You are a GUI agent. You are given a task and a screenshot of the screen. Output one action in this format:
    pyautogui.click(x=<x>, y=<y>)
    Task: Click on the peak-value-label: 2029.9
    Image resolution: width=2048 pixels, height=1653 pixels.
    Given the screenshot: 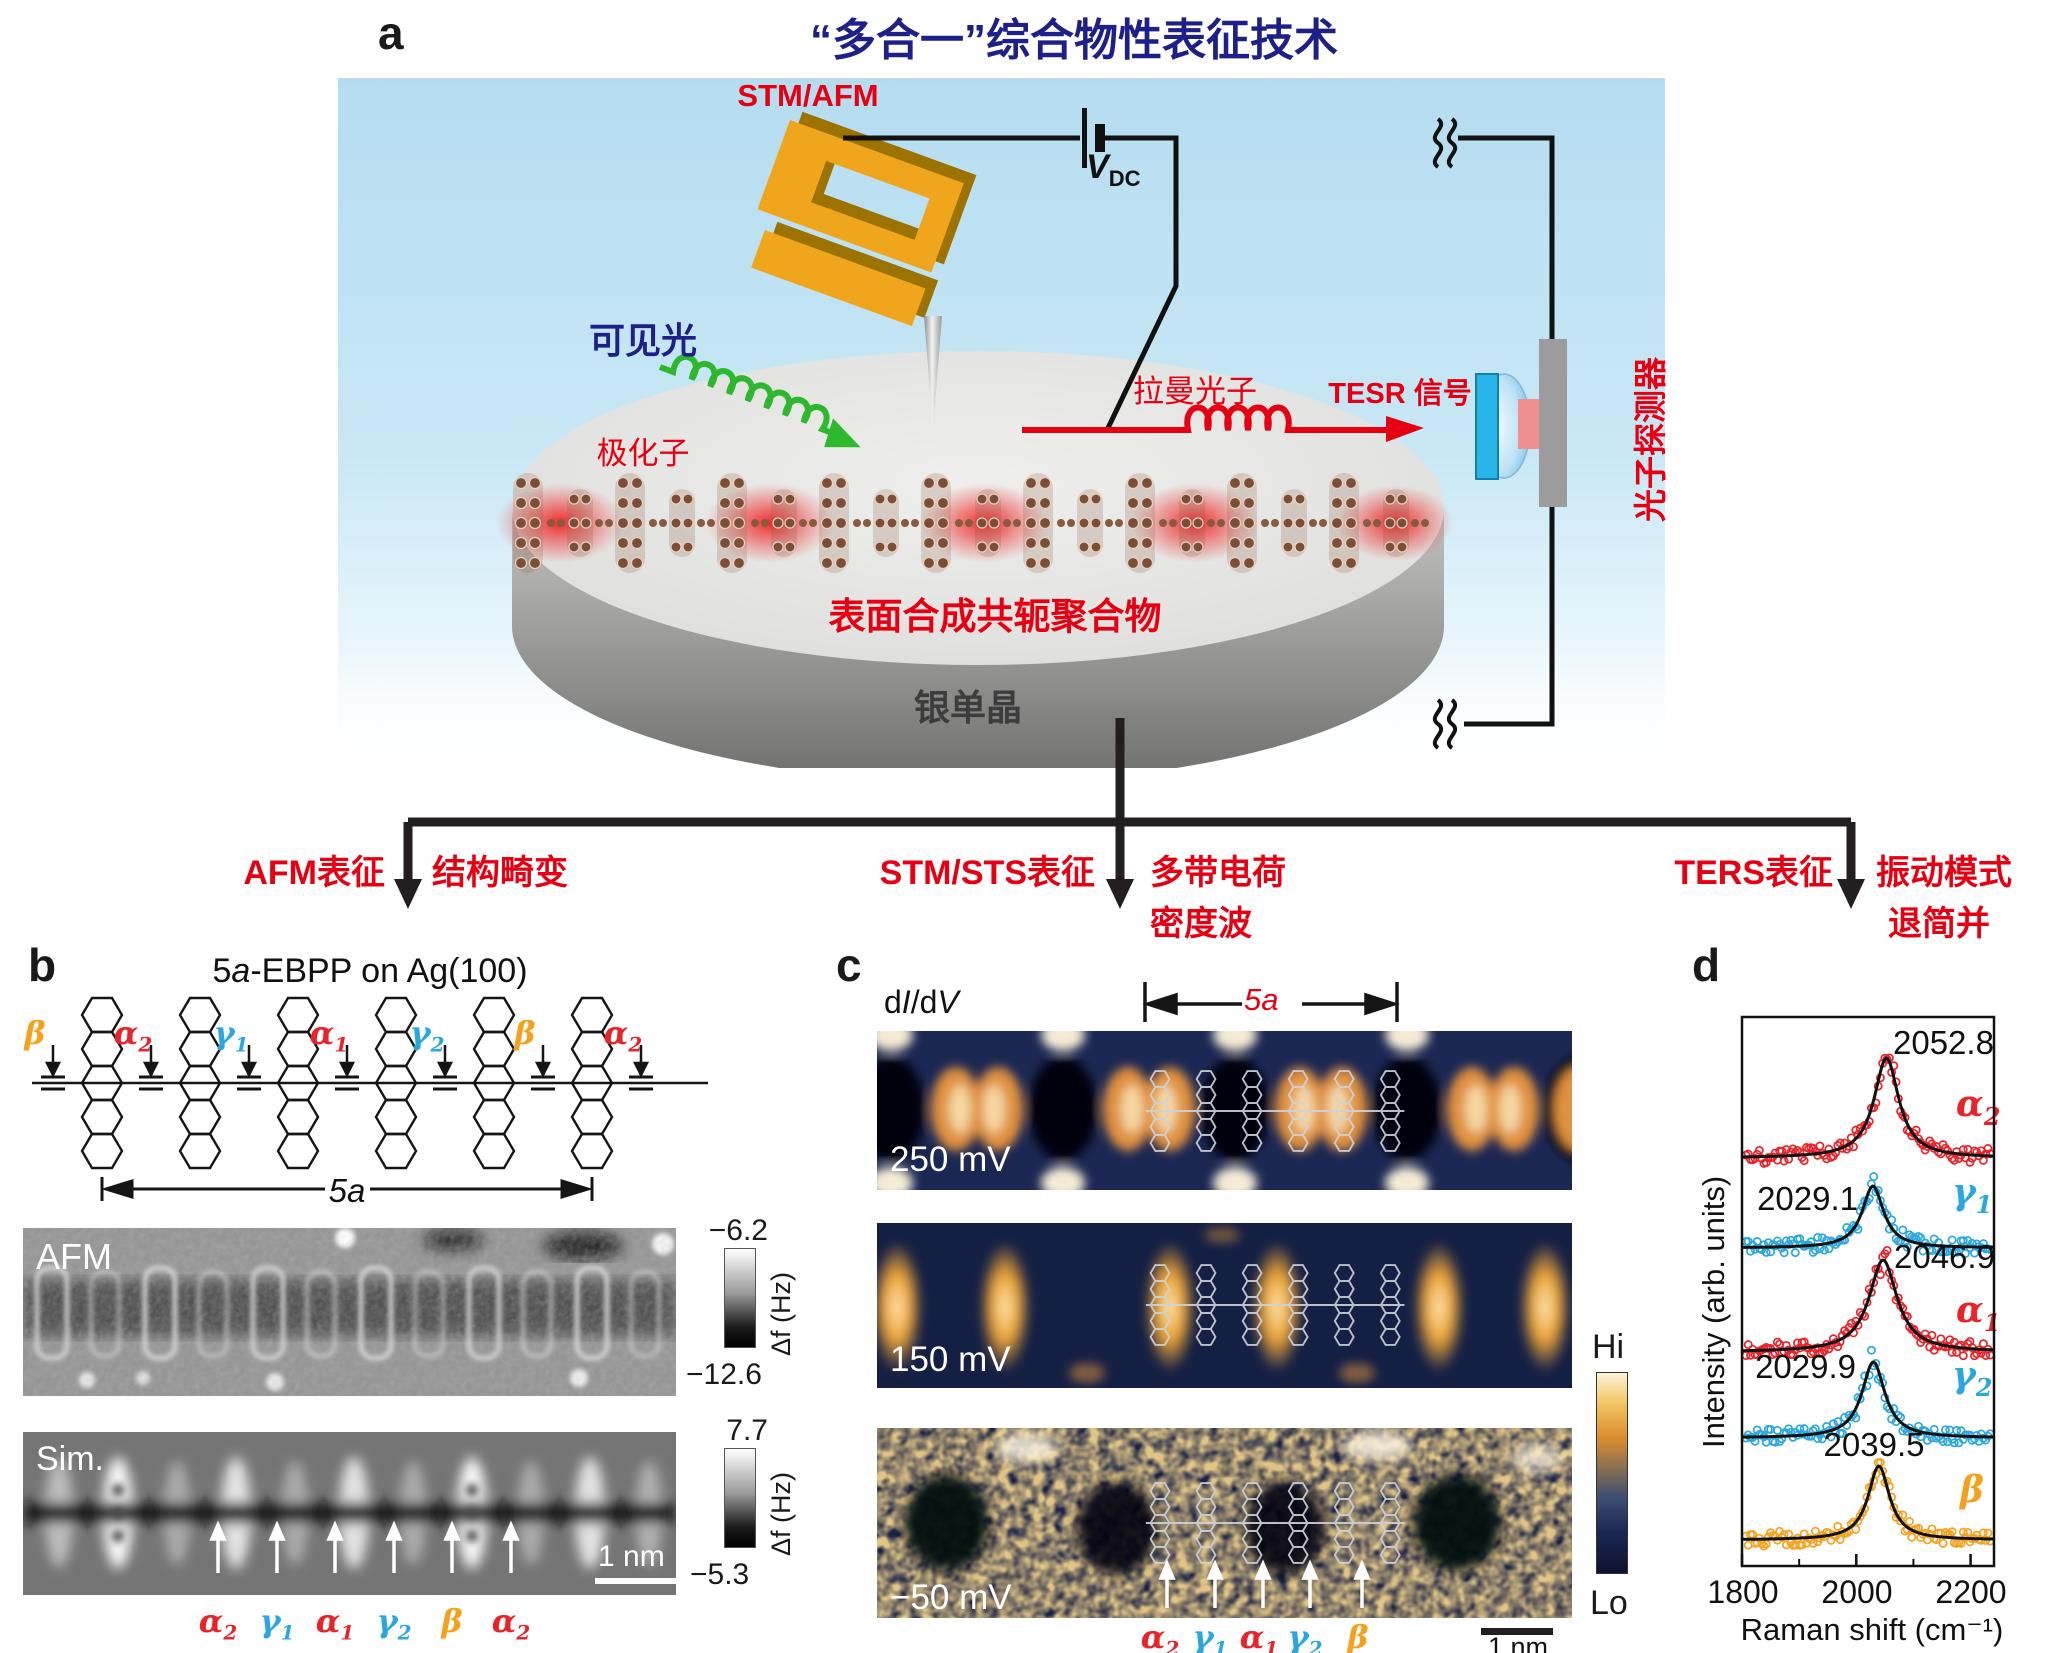 What is the action you would take?
    pyautogui.click(x=1805, y=1366)
    